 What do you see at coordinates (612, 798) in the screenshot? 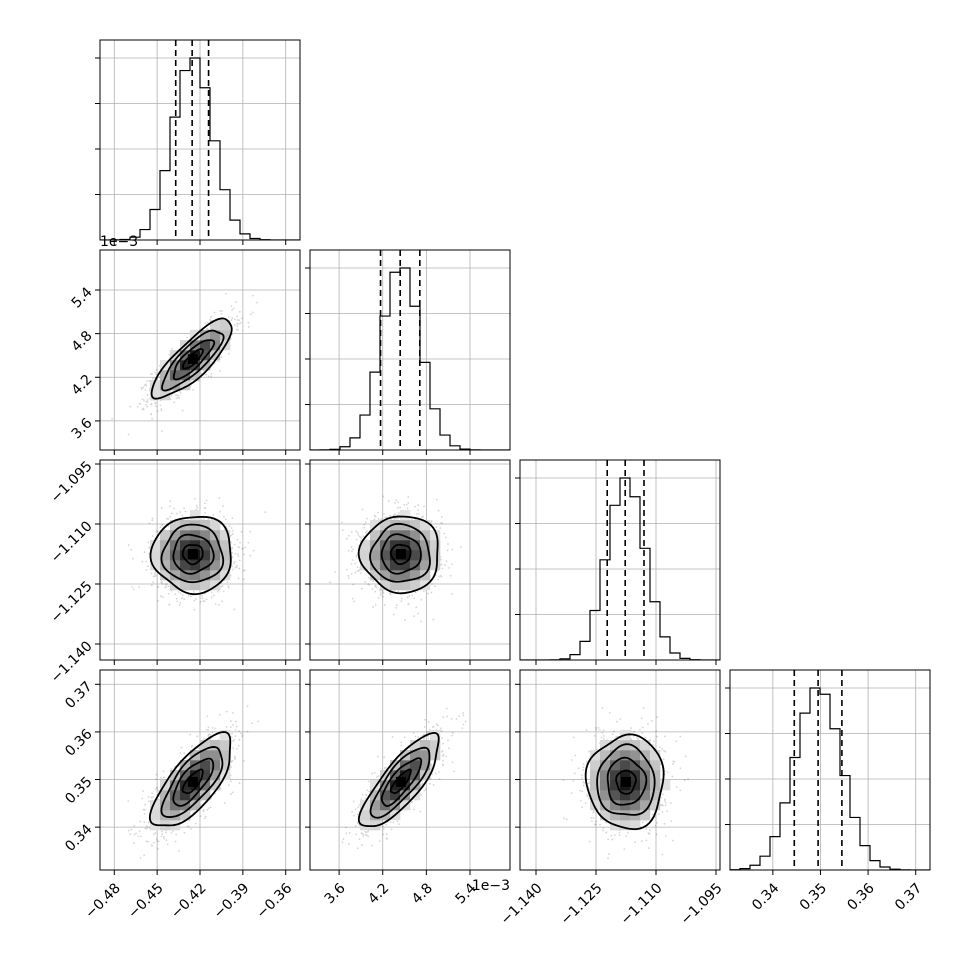
I see `panel-3-2: −1.140 −1.125 −1.110 −1.095` at bounding box center [612, 798].